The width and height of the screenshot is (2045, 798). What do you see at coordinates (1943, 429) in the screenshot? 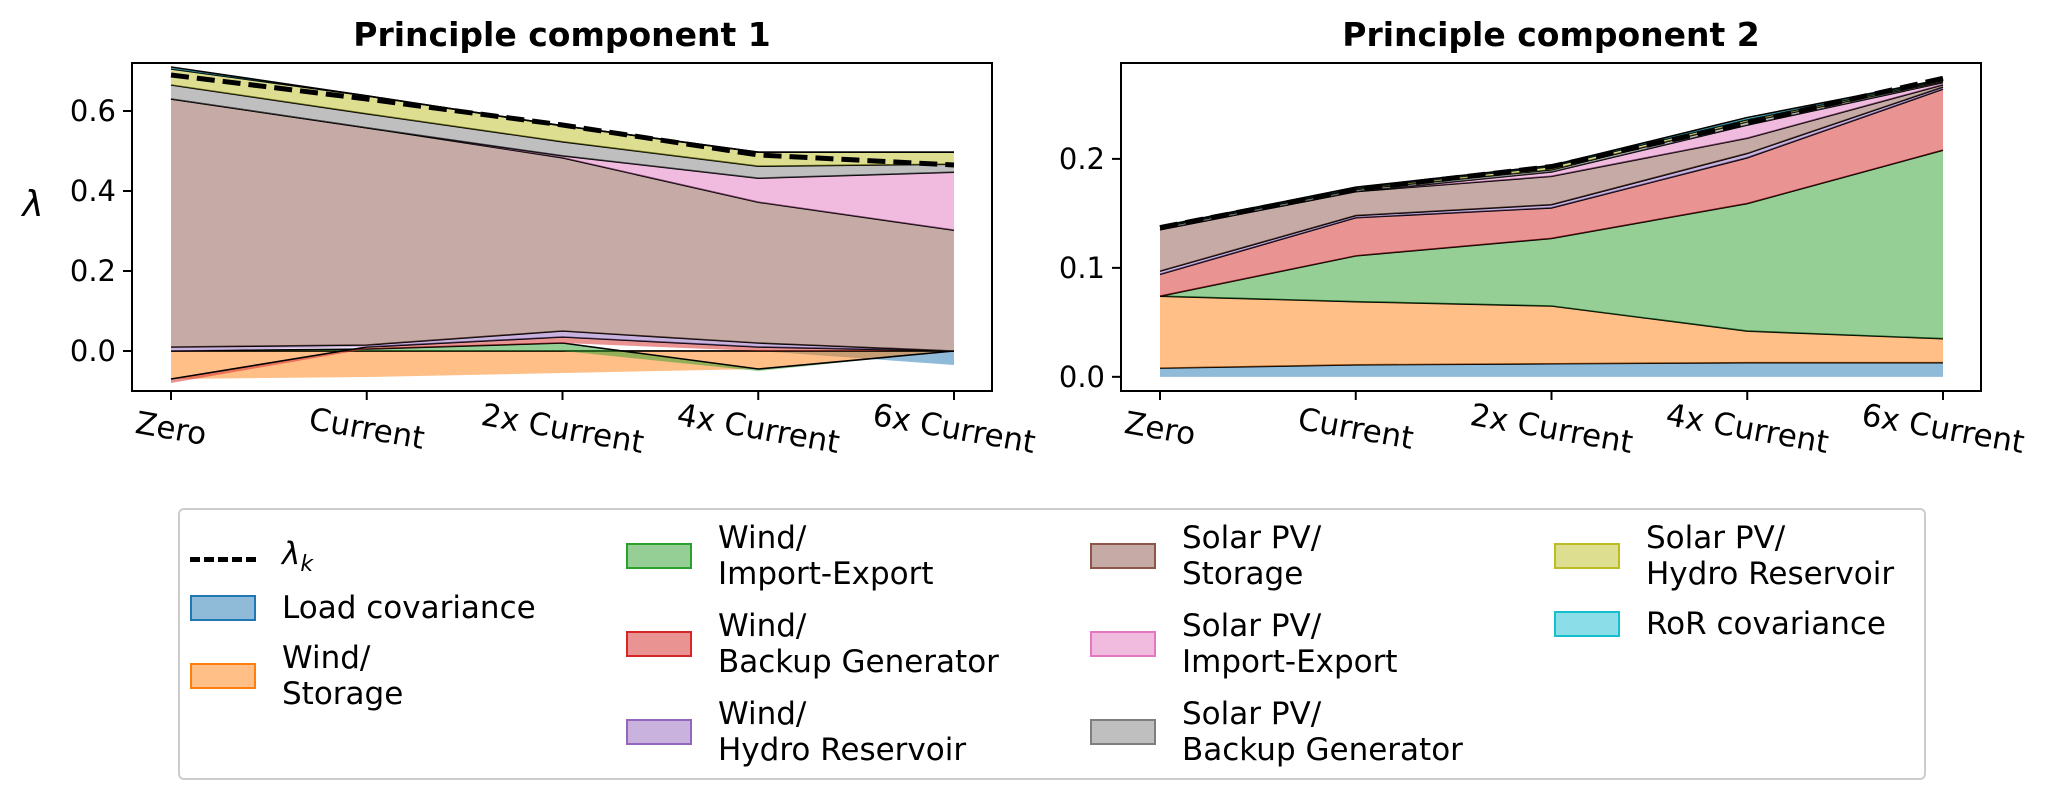
I see `x-tick-label-2: 6x Current` at bounding box center [1943, 429].